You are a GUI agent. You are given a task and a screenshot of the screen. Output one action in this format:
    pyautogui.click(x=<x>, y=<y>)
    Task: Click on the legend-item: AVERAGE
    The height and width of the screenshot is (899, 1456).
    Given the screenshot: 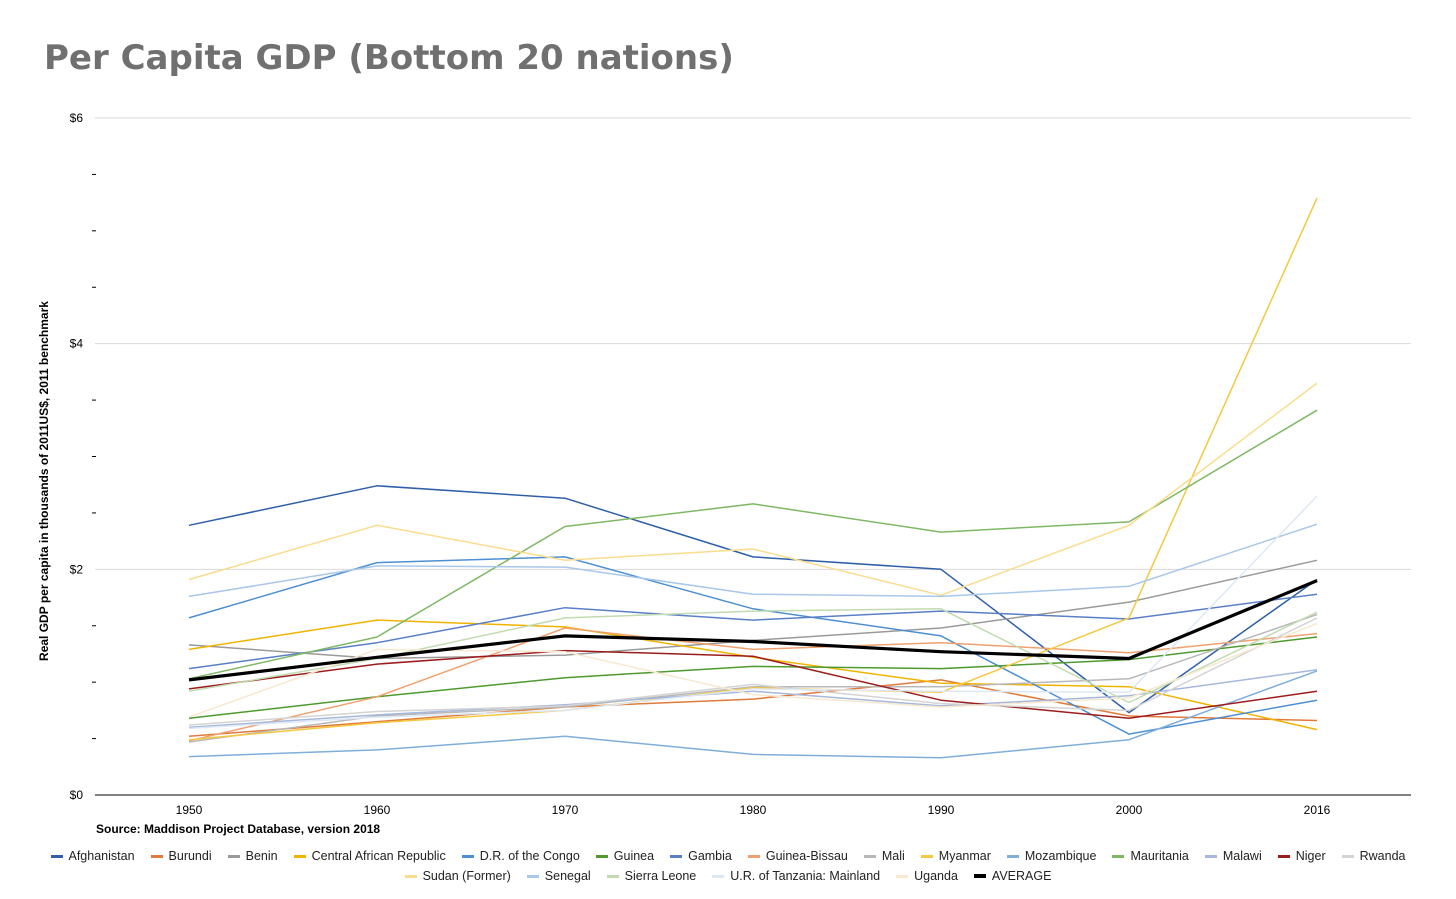 What is the action you would take?
    pyautogui.click(x=1012, y=876)
    